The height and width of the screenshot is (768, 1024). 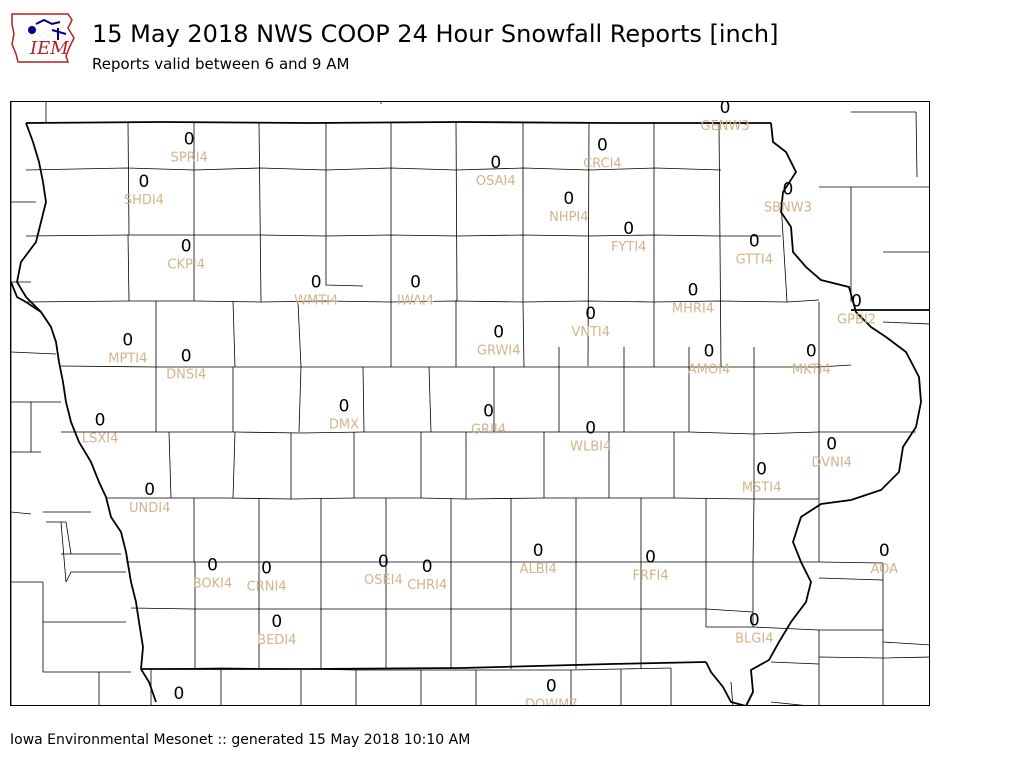 What do you see at coordinates (213, 583) in the screenshot?
I see `station-id-label: BOKI4` at bounding box center [213, 583].